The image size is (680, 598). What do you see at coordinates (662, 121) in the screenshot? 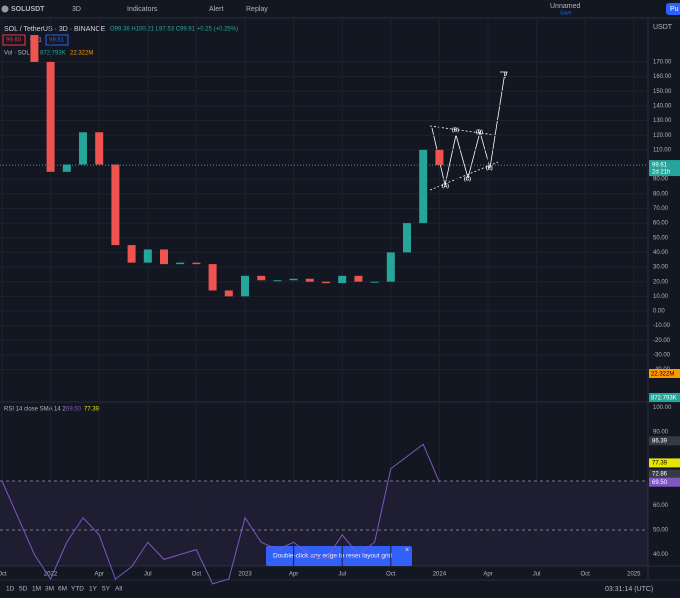
I see `price-tick-label: 130.00` at bounding box center [662, 121].